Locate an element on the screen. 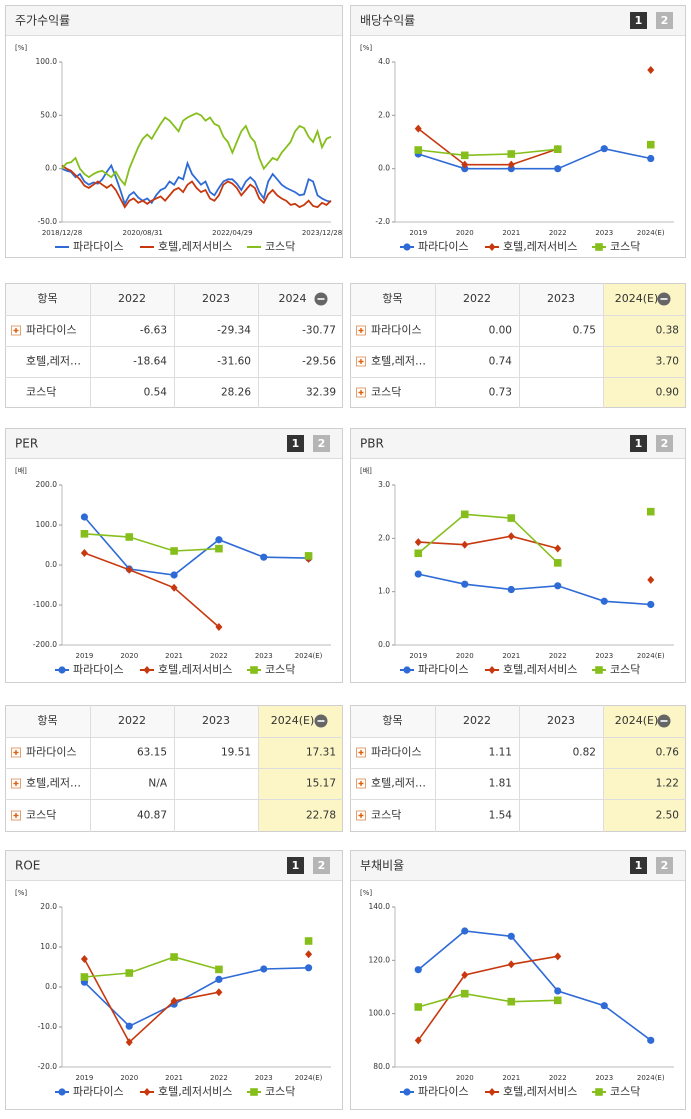 This screenshot has width=691, height=1119. unit-label: [%] is located at coordinates (21, 48).